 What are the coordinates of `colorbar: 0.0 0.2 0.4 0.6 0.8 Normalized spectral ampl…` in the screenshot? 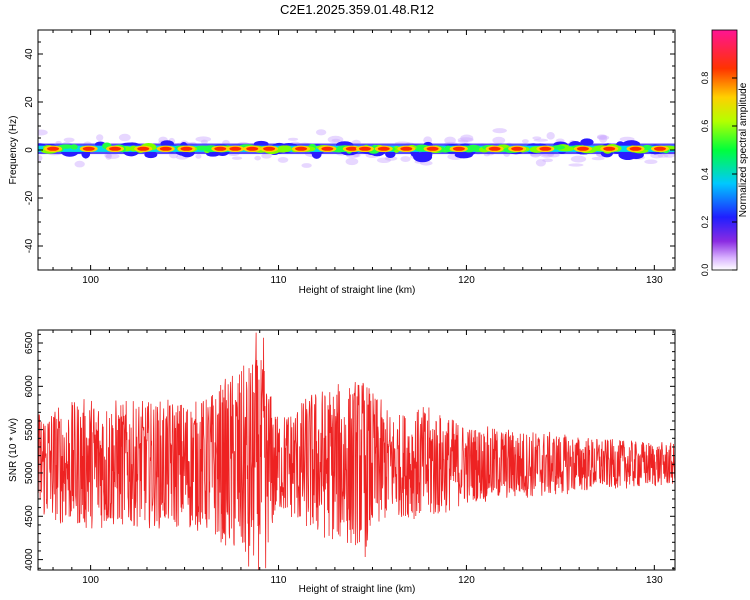 It's located at (724, 153).